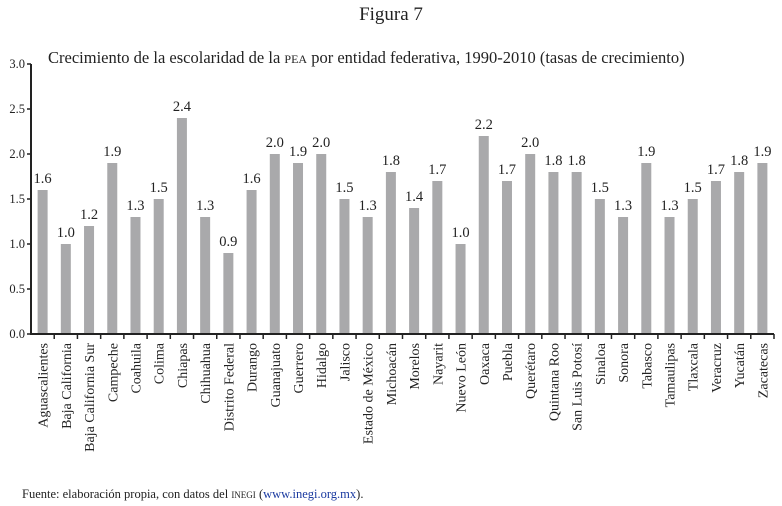  Describe the element at coordinates (17, 154) in the screenshot. I see `y-tick-label: 2.0` at that location.